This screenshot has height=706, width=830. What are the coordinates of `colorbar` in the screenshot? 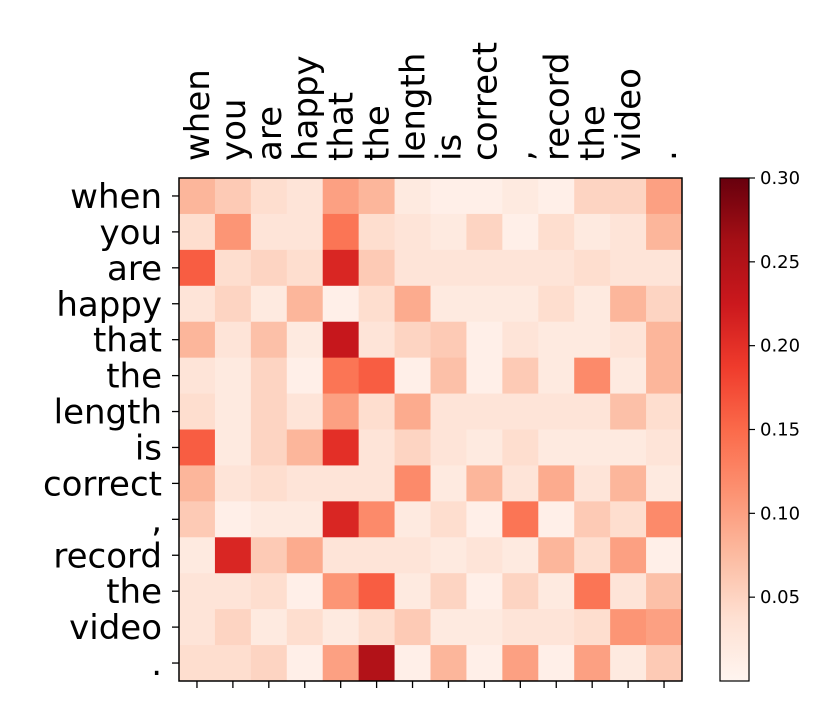 It's located at (734, 429).